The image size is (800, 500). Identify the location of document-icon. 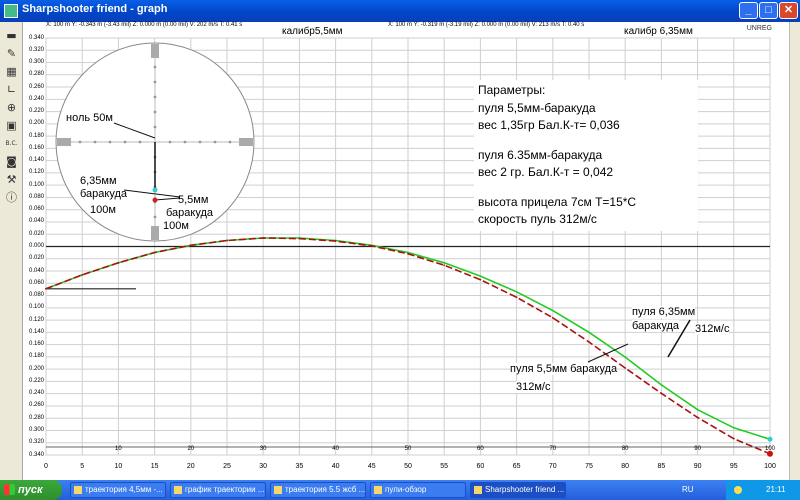
(178, 490).